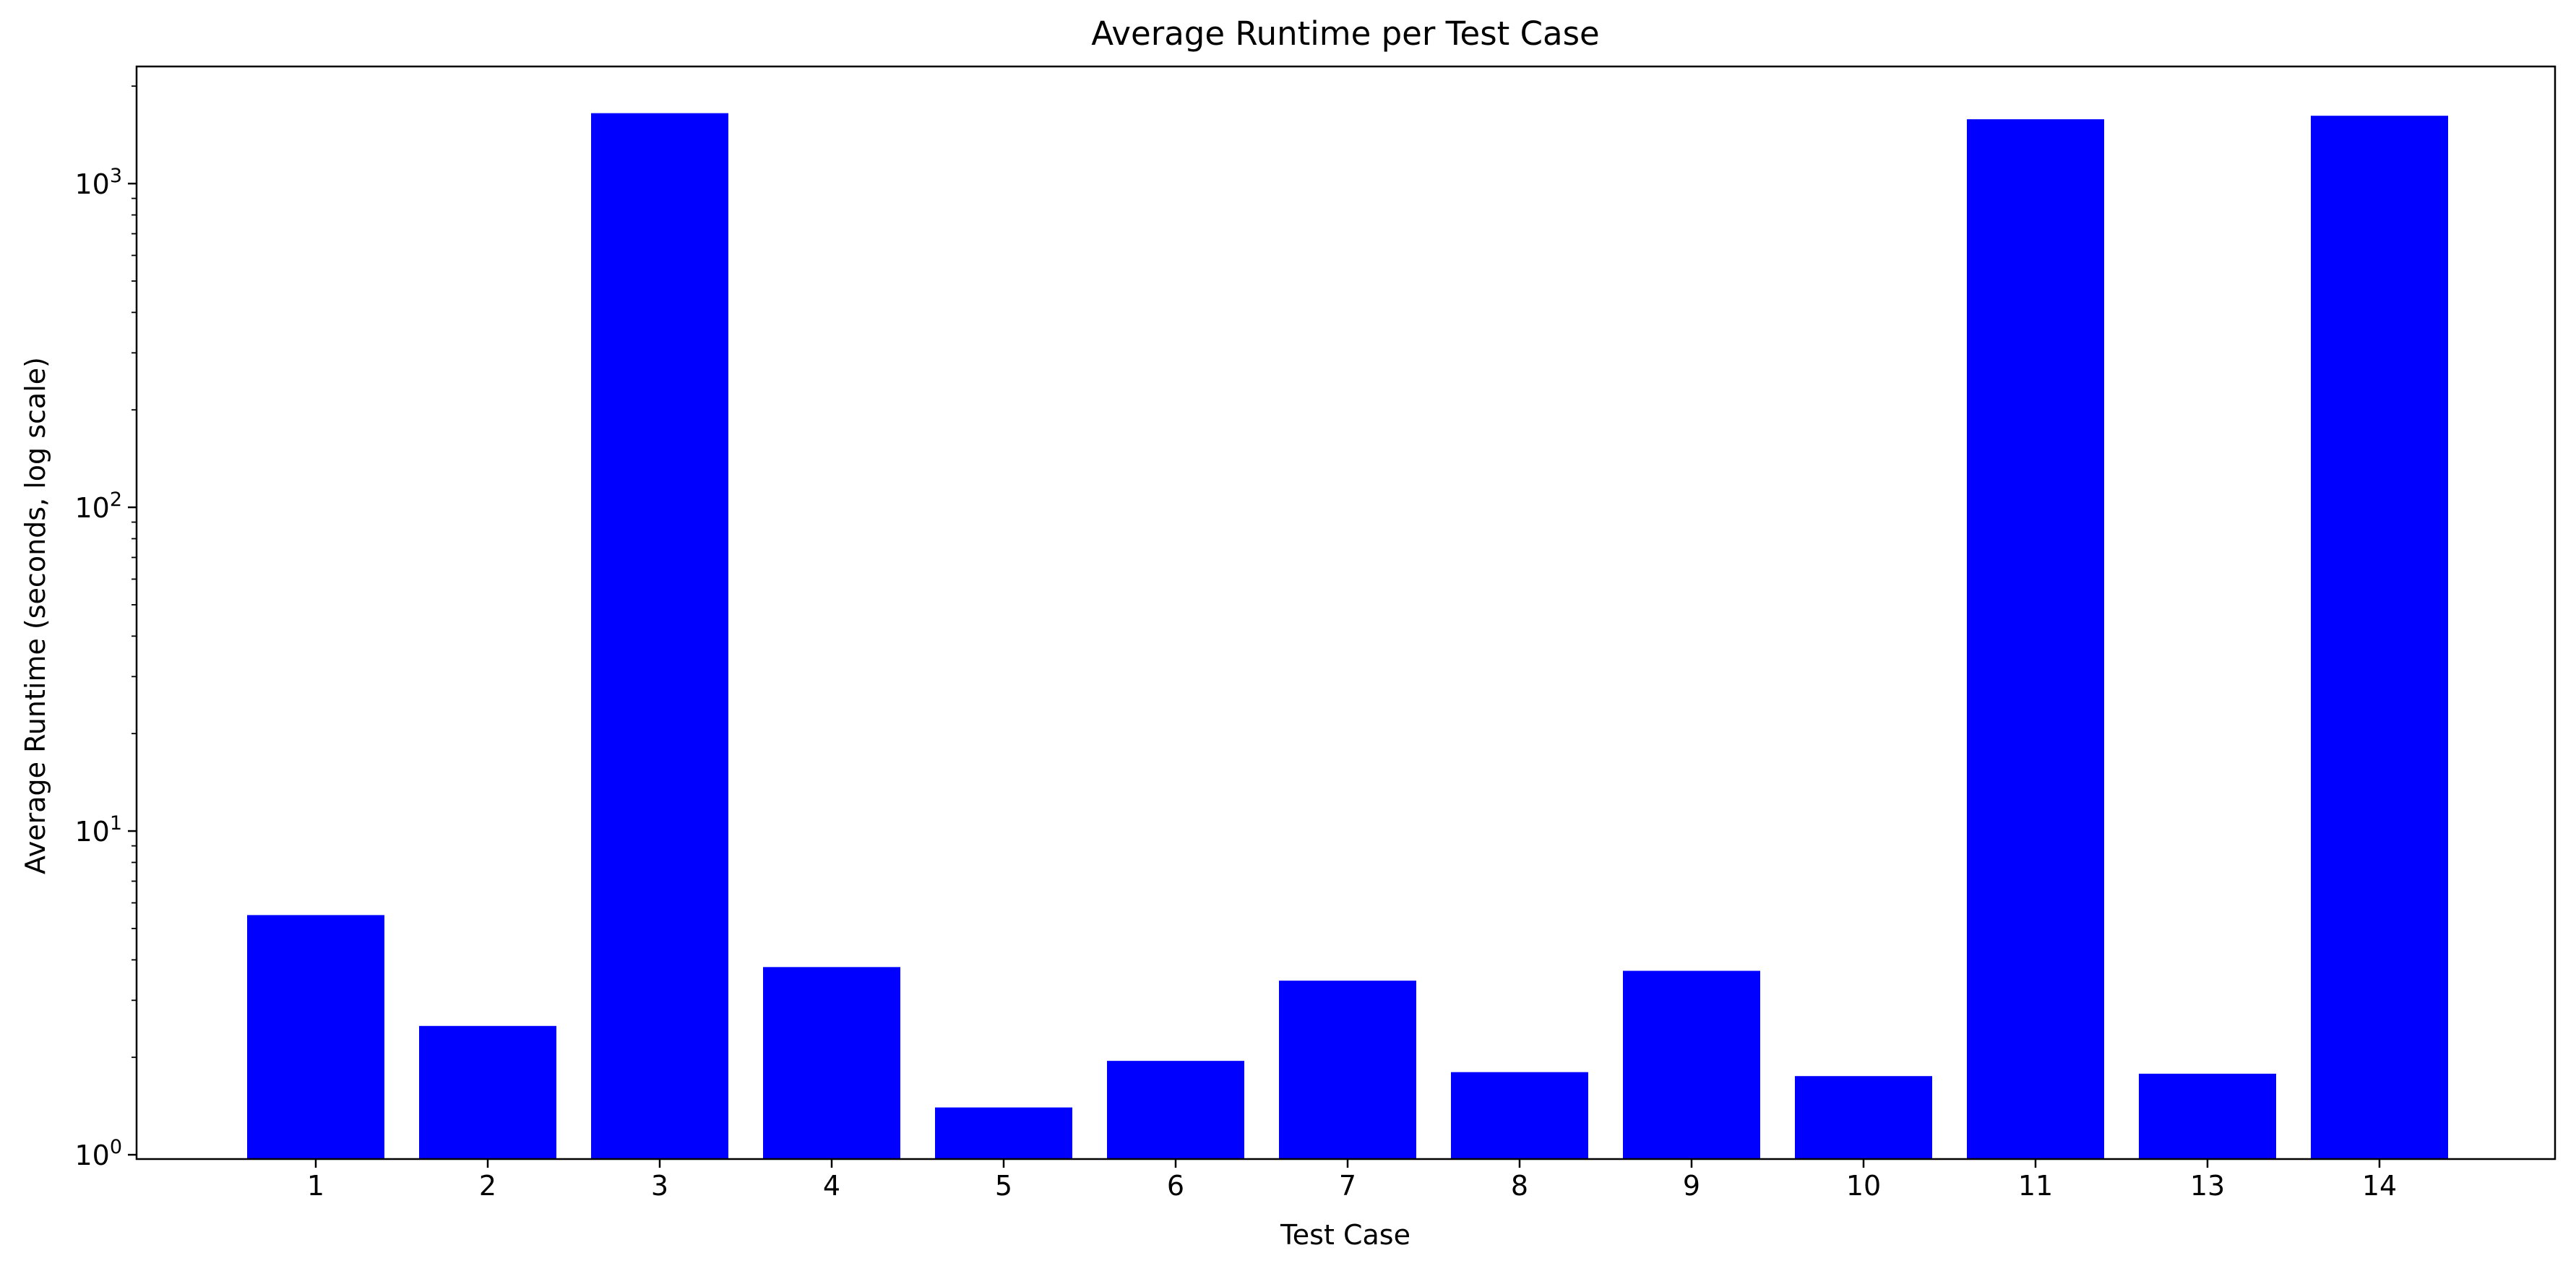 The height and width of the screenshot is (1279, 2576). I want to click on x-tick-label: 8, so click(1519, 1186).